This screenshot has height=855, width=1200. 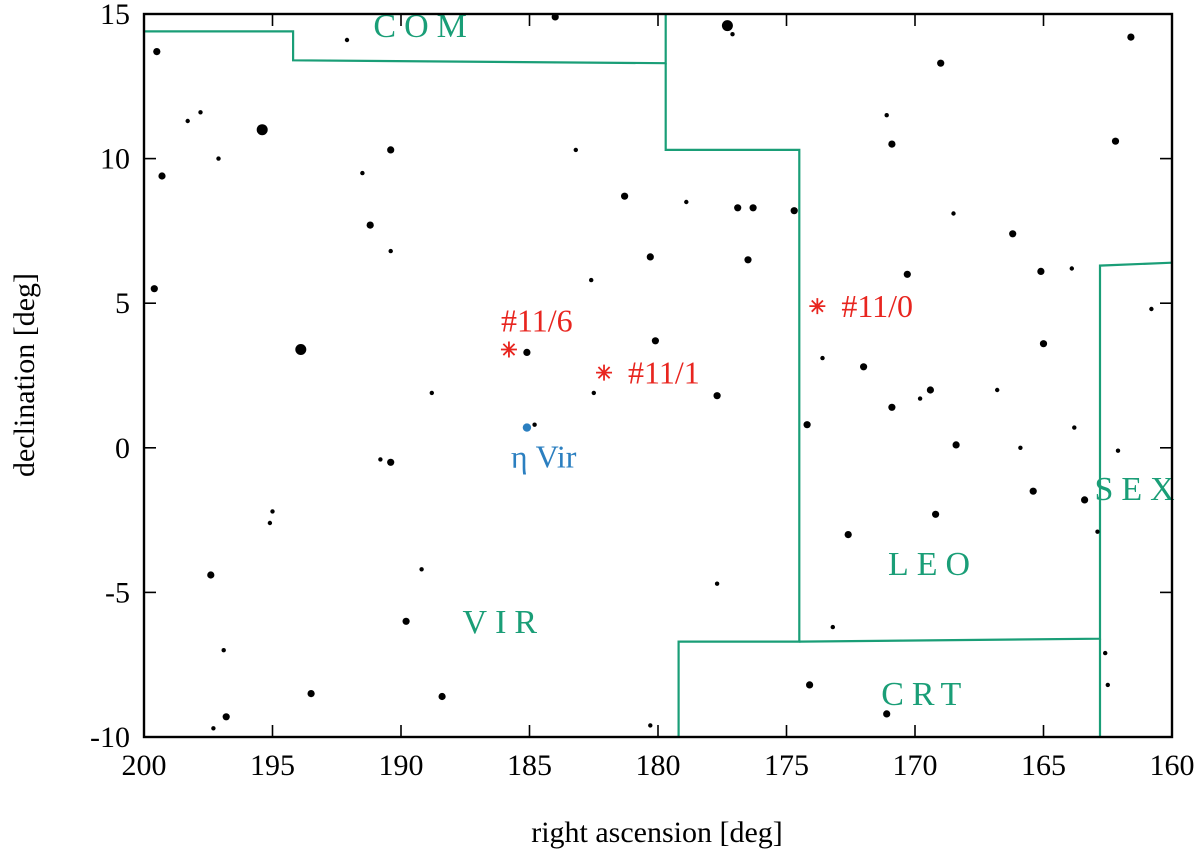 I want to click on reference-star-point, so click(x=527, y=427).